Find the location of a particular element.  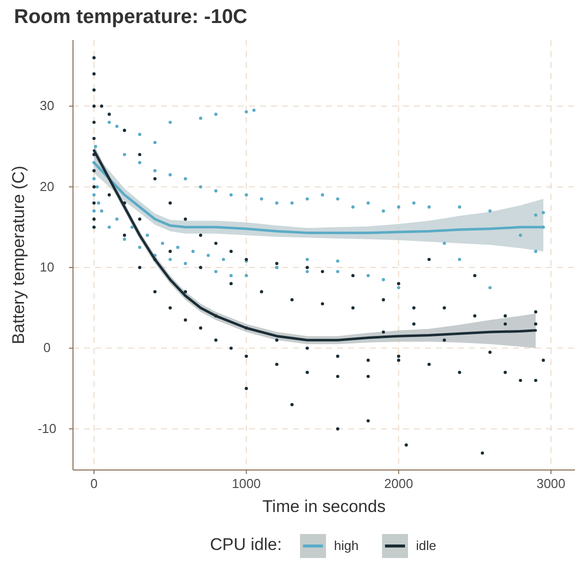

x-tick-label: 3000 is located at coordinates (551, 483).